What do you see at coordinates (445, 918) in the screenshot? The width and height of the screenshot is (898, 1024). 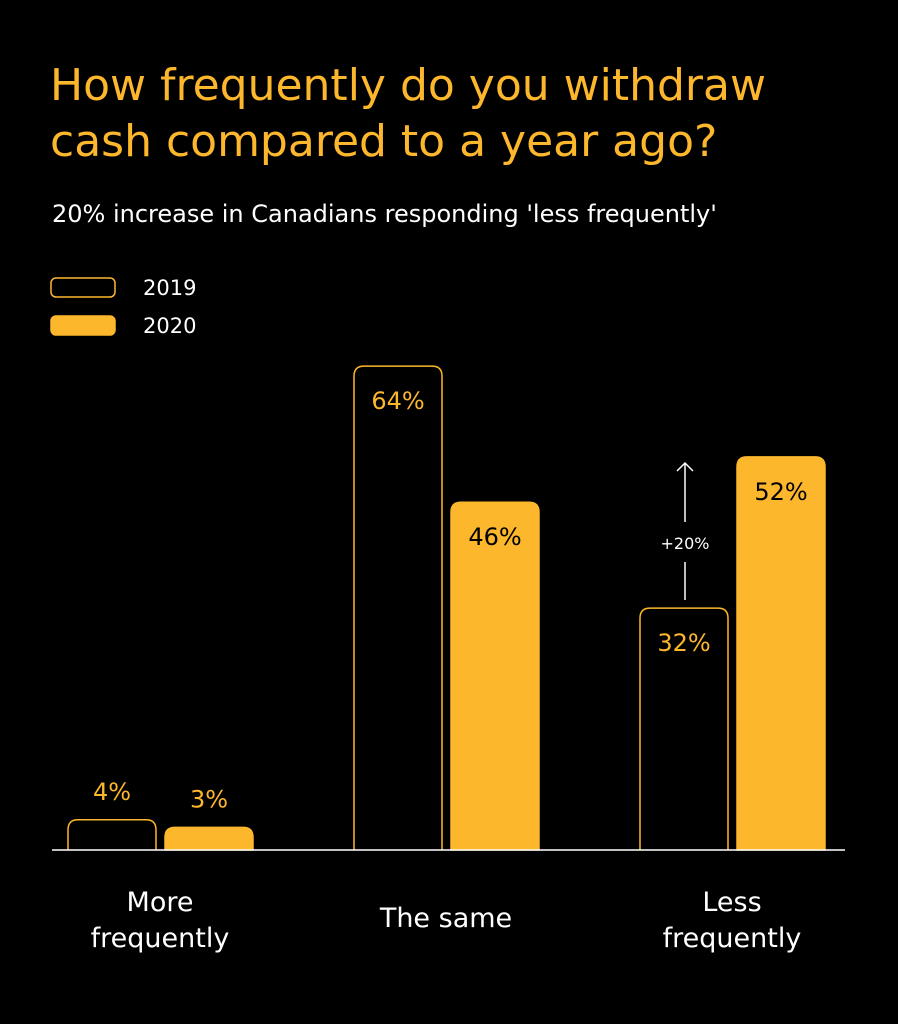 I see `category-label: The same` at bounding box center [445, 918].